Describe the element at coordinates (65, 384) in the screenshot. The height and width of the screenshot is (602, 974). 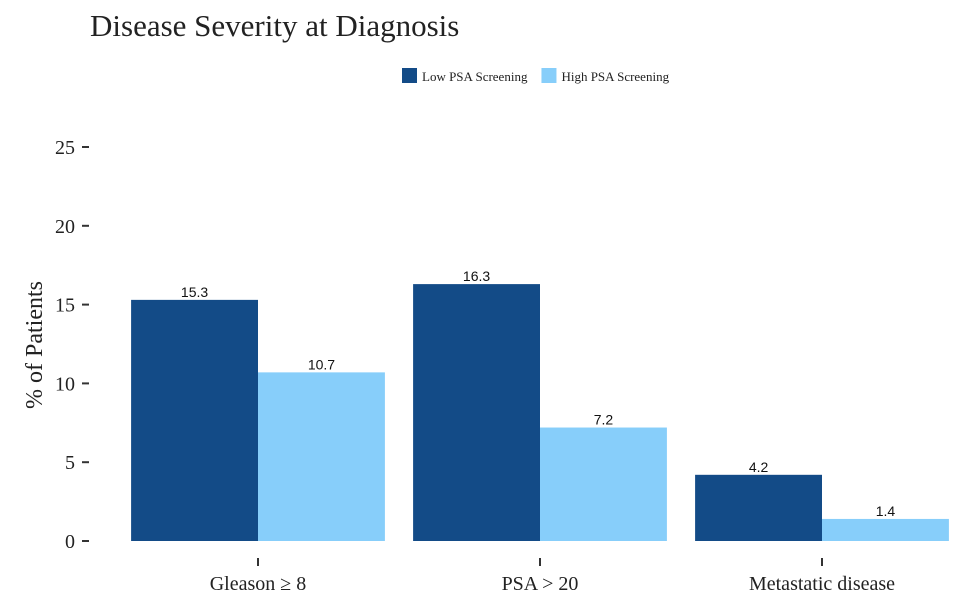
I see `y-tick-label: 10` at that location.